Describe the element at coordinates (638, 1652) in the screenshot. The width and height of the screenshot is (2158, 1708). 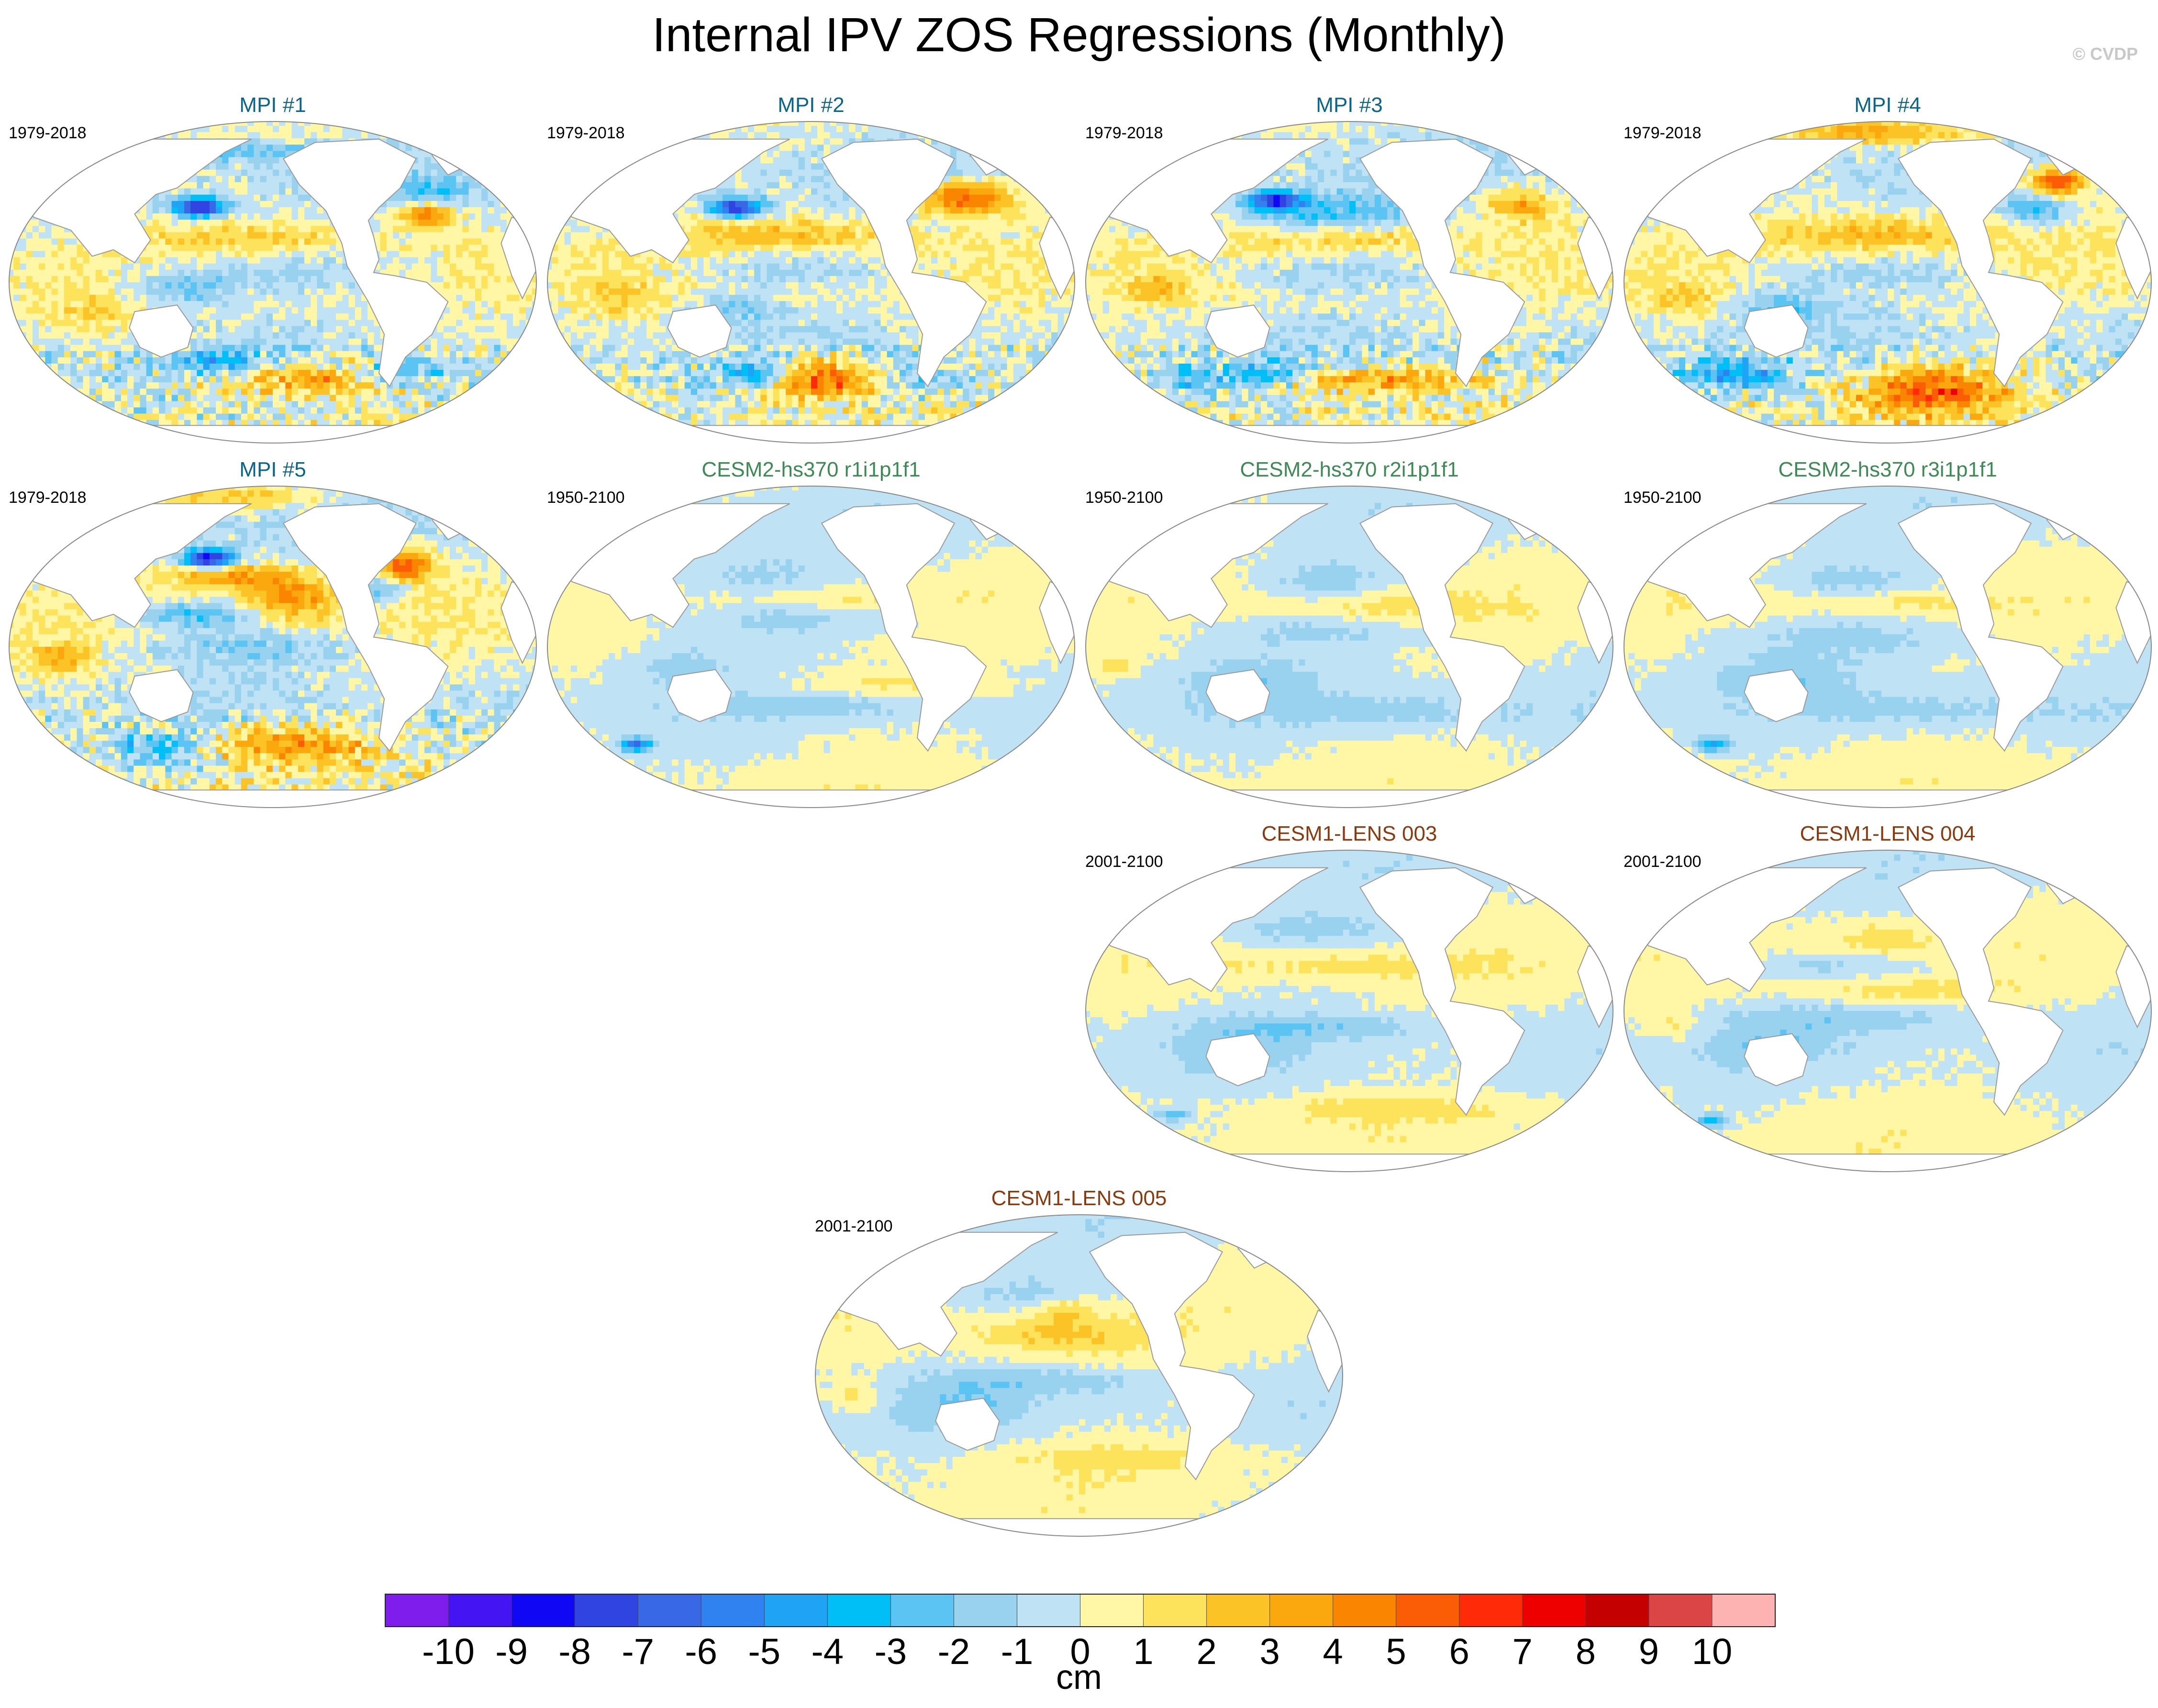
I see `colorbar-tick-label: -7` at that location.